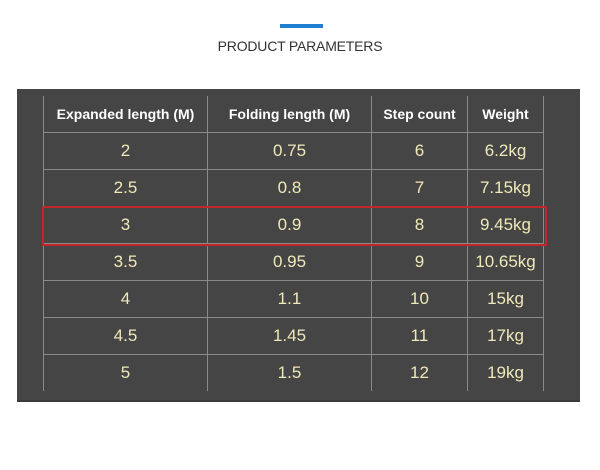 This screenshot has height=470, width=600. I want to click on table-row: 2 0.75 6 6.2kg, so click(293, 151).